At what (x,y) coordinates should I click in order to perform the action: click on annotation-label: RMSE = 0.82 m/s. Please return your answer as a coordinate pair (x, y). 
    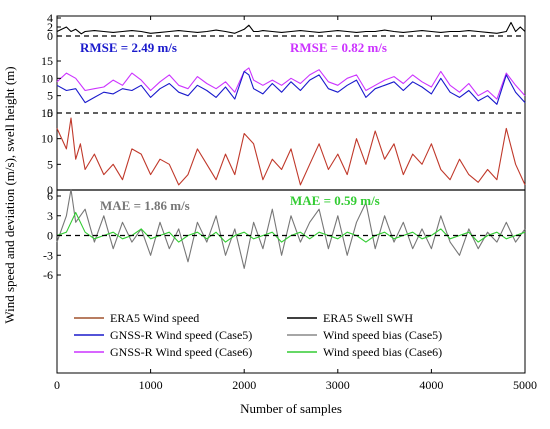
    Looking at the image, I should click on (338, 47).